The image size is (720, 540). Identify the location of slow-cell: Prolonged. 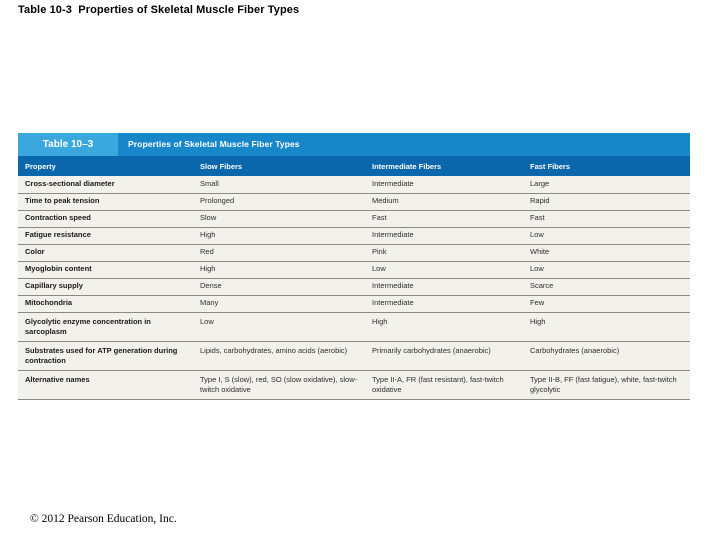
(217, 201).